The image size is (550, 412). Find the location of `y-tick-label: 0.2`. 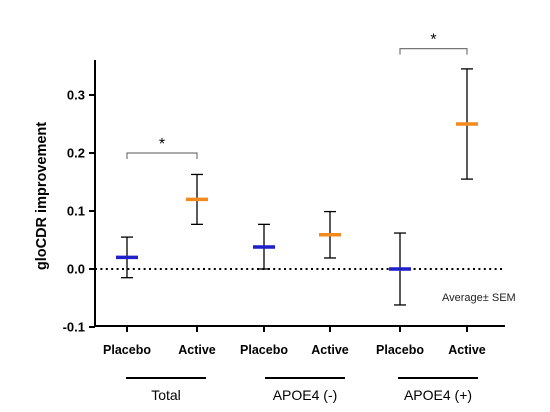

y-tick-label: 0.2 is located at coordinates (76, 153).